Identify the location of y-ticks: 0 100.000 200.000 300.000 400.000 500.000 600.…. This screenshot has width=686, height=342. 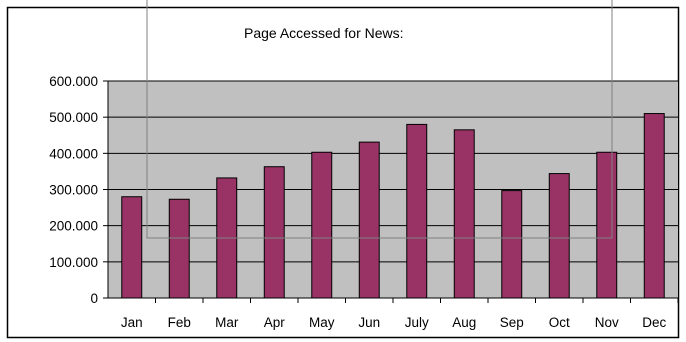
(78, 190).